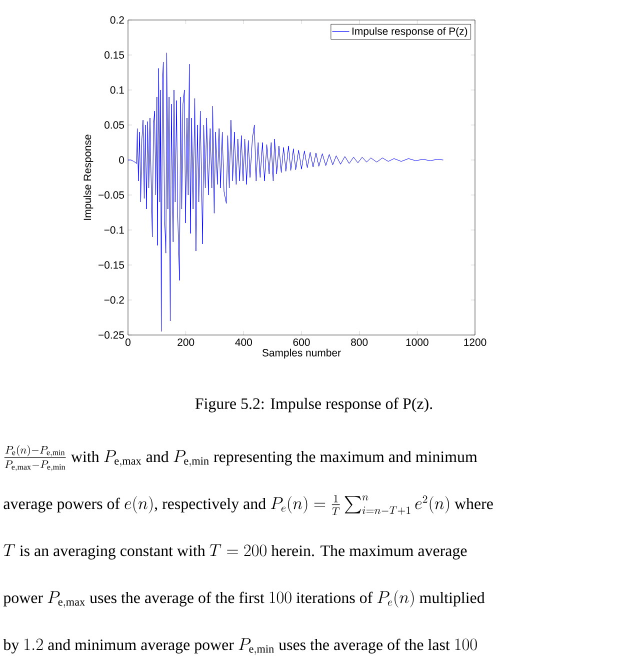  I want to click on x-tick-label: 600, so click(301, 342).